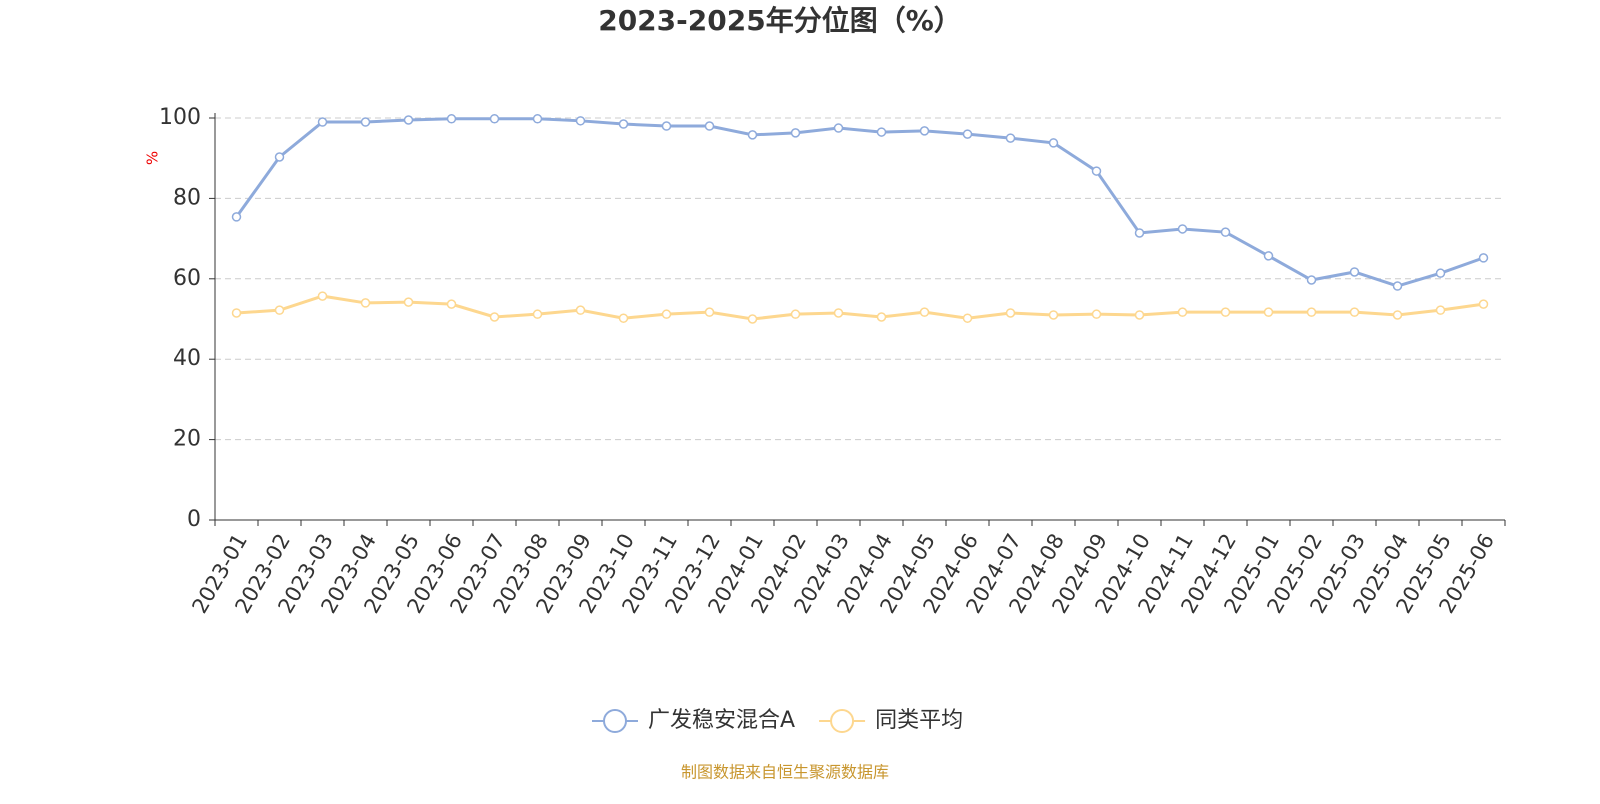 Image resolution: width=1600 pixels, height=804 pixels. Describe the element at coordinates (721, 720) in the screenshot. I see `legend-label: 广发稳安混合A` at that location.